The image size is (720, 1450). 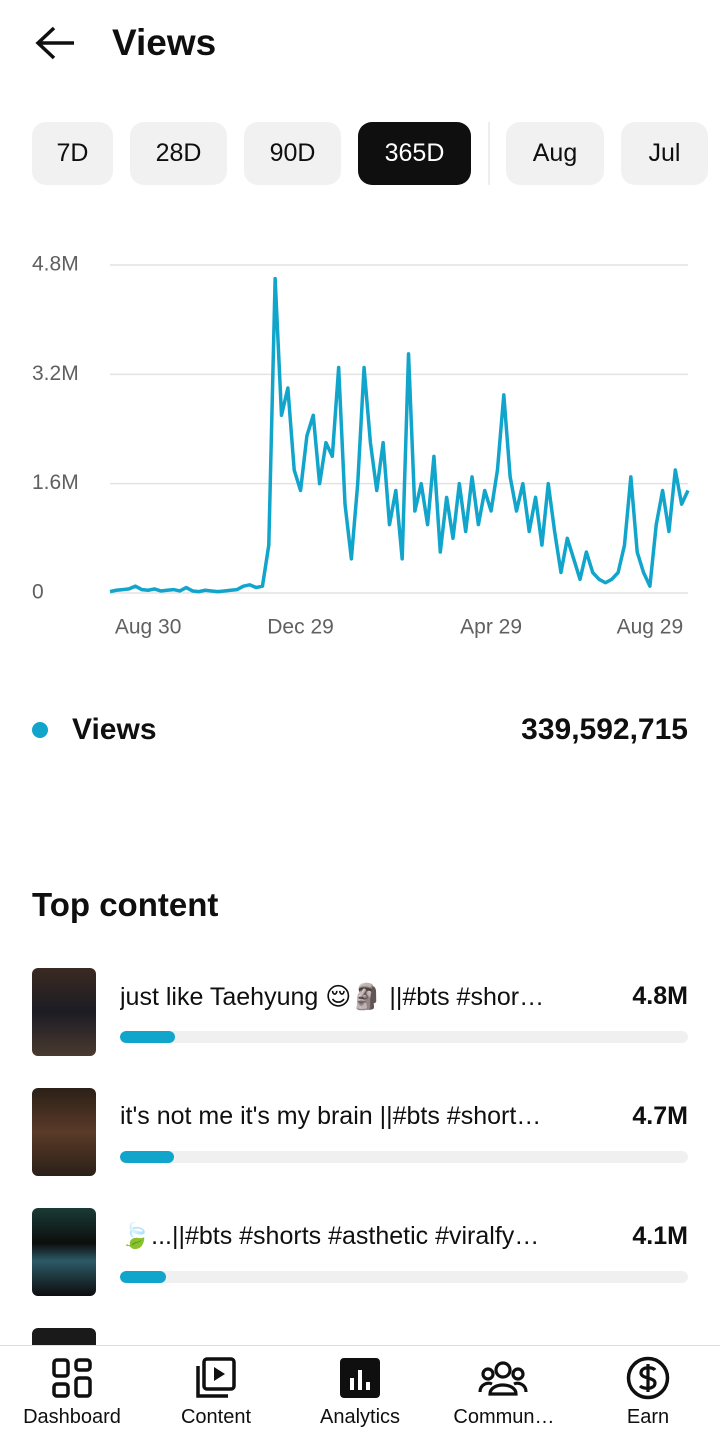 What do you see at coordinates (55, 482) in the screenshot?
I see `y-tick-label: 1.6M` at bounding box center [55, 482].